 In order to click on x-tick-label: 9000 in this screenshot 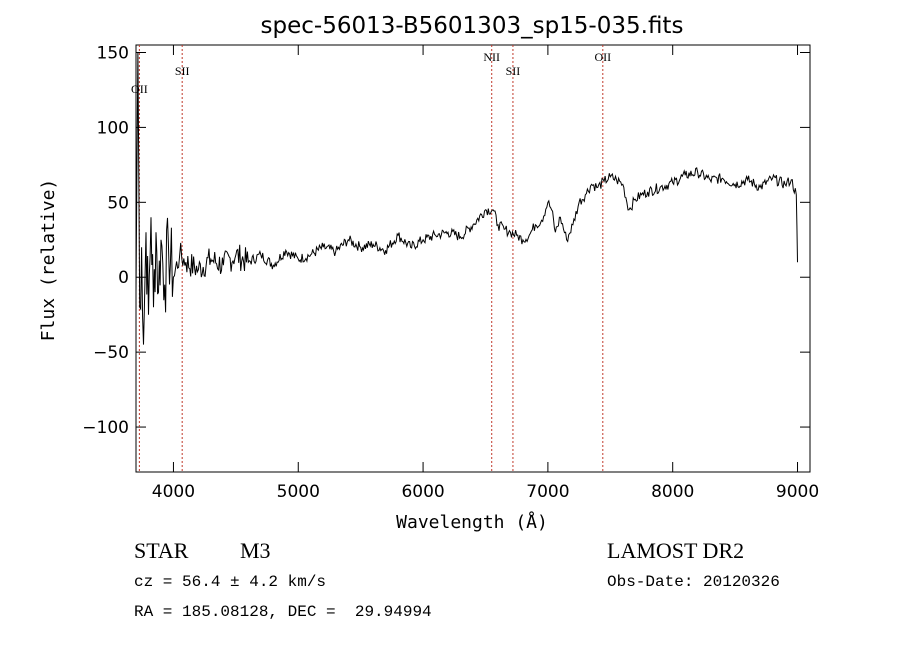, I will do `click(797, 492)`.